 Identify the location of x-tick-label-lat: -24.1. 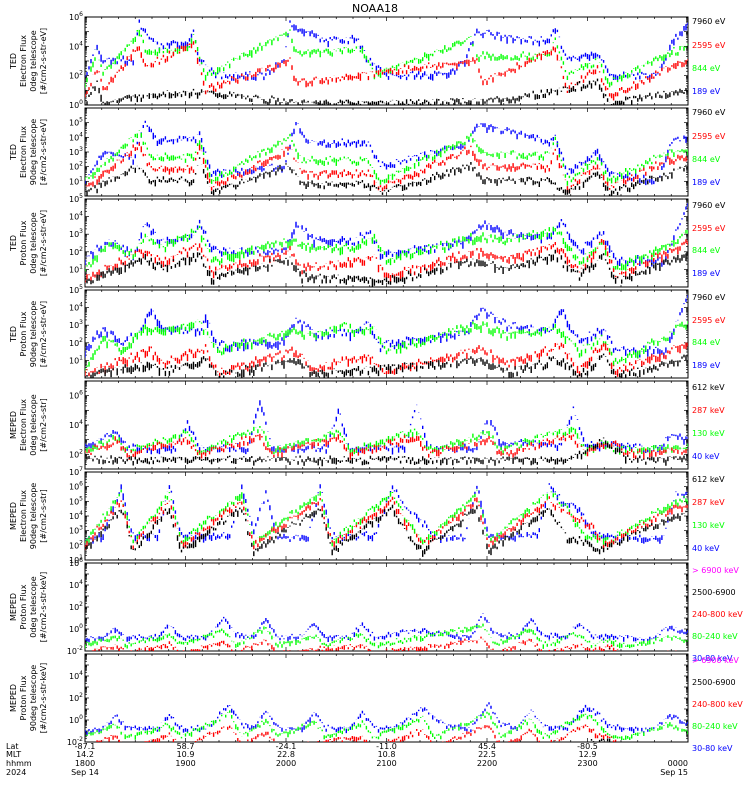
(286, 746).